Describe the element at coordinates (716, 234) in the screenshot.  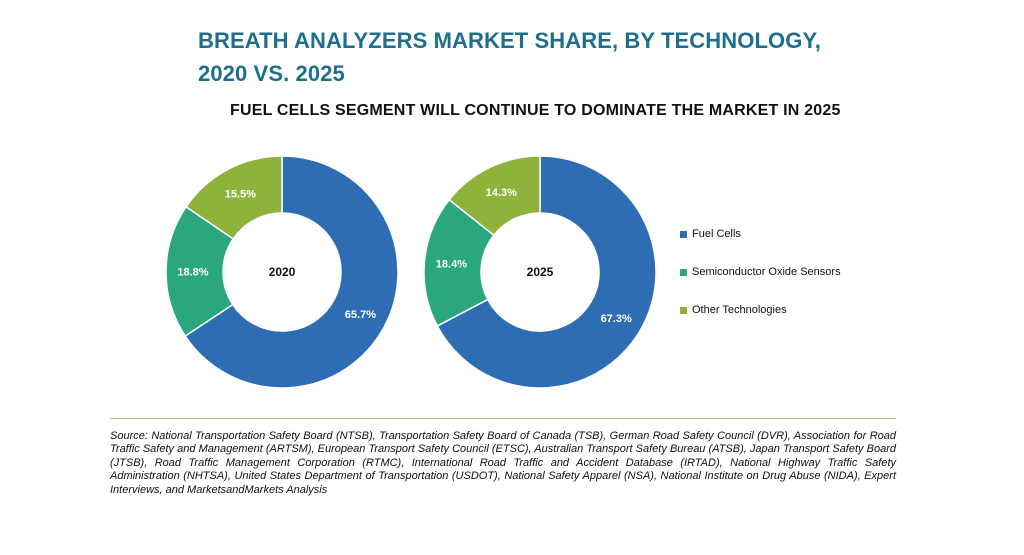
I see `legend-label-fuel-cells: Fuel Cells` at that location.